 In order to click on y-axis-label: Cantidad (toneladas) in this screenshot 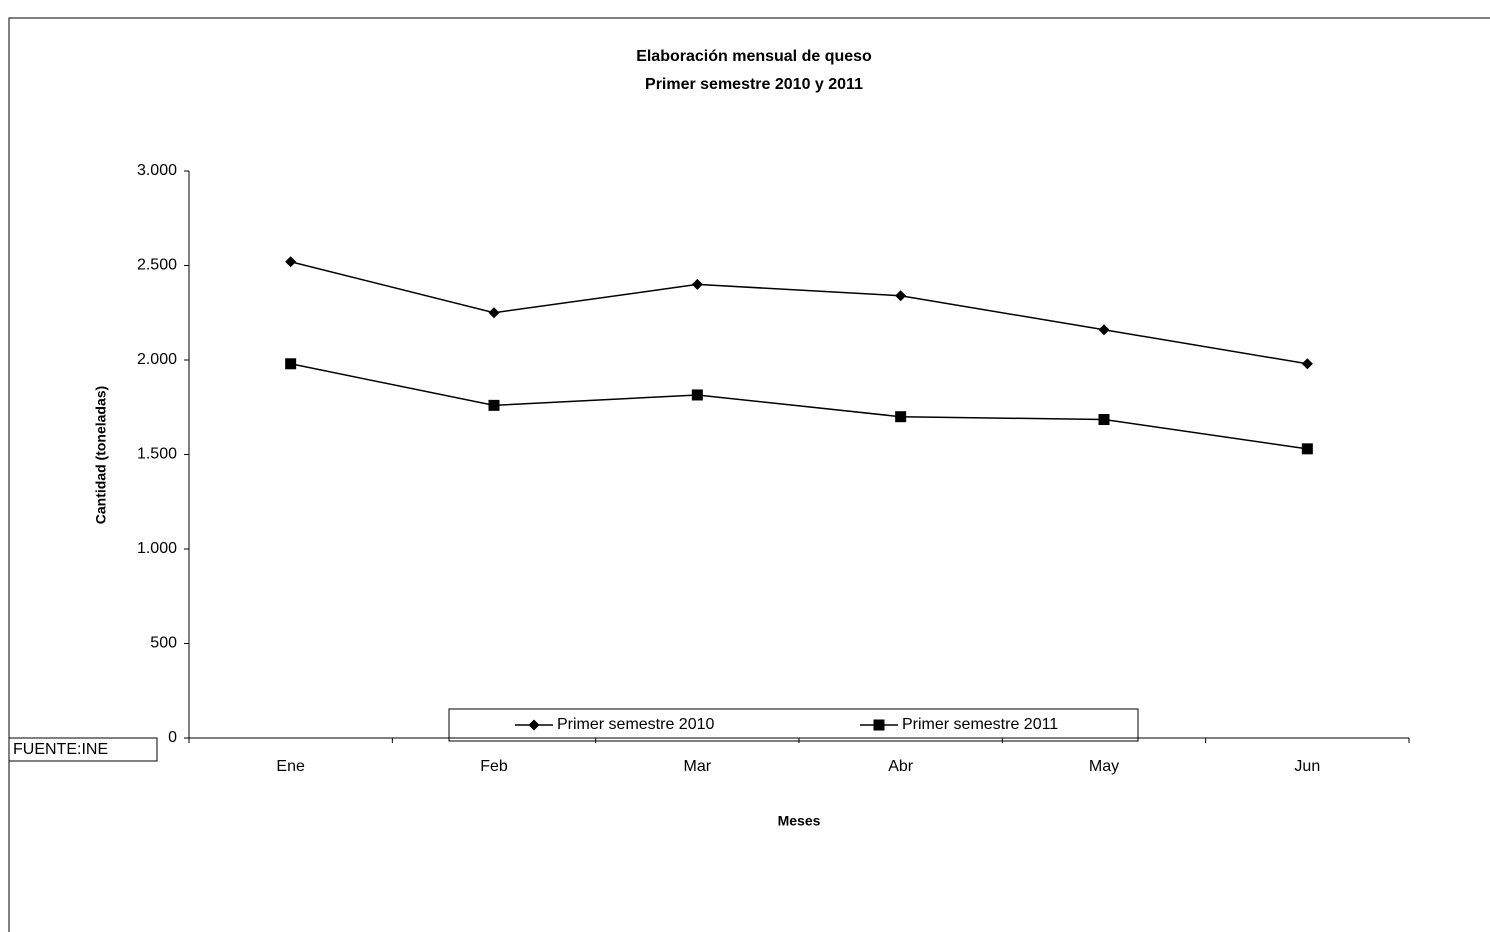, I will do `click(101, 455)`.